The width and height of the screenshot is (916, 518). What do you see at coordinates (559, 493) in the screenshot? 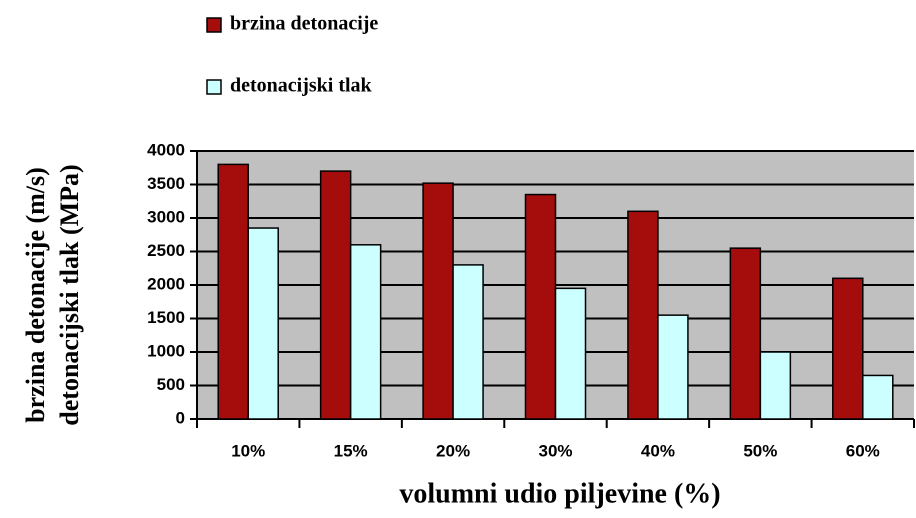
I see `x-axis-label: volumni udio piljevine (%)` at bounding box center [559, 493].